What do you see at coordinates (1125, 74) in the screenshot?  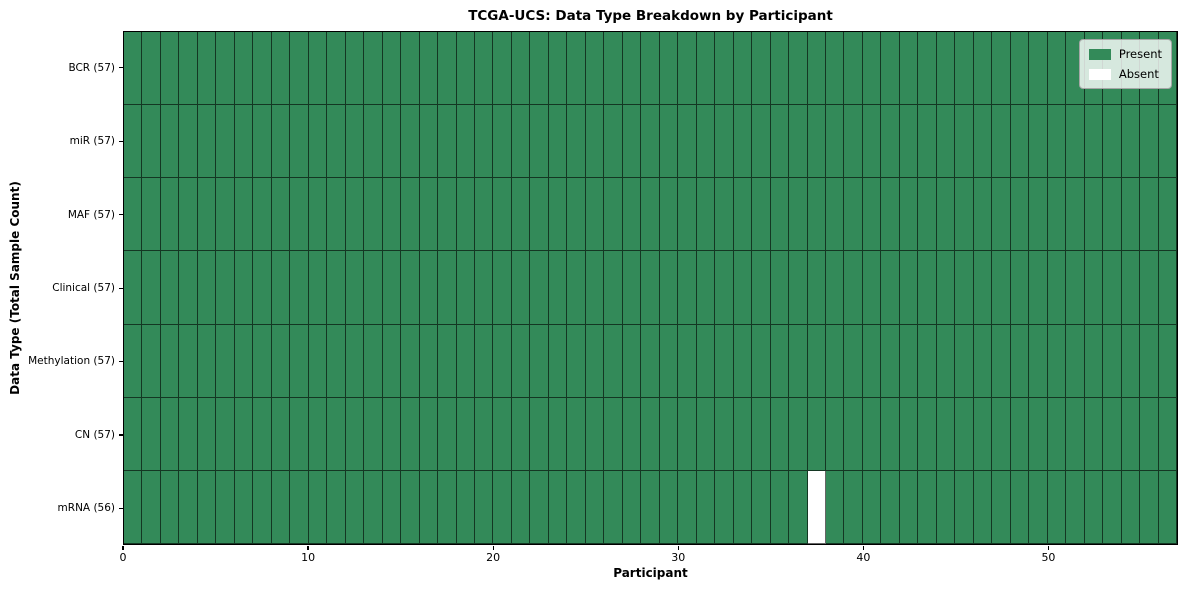 I see `legend-entry-absent: Absent` at bounding box center [1125, 74].